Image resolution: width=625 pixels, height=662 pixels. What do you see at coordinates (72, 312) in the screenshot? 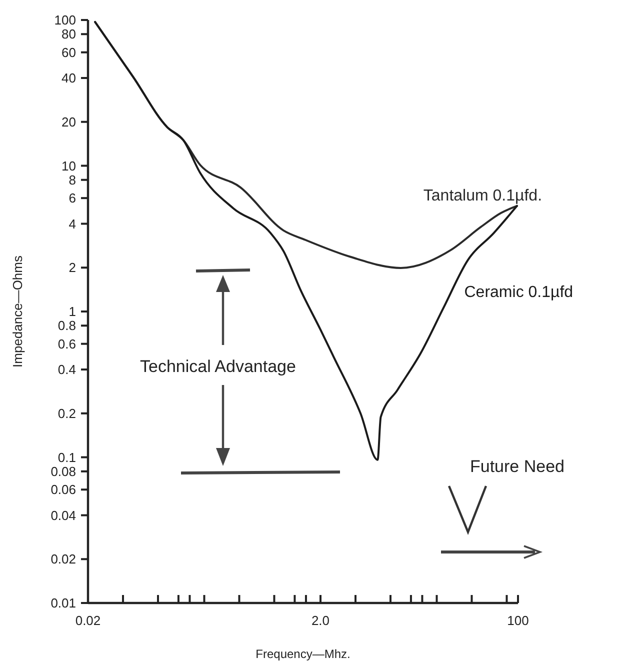
I see `y-tick-label: 1` at bounding box center [72, 312].